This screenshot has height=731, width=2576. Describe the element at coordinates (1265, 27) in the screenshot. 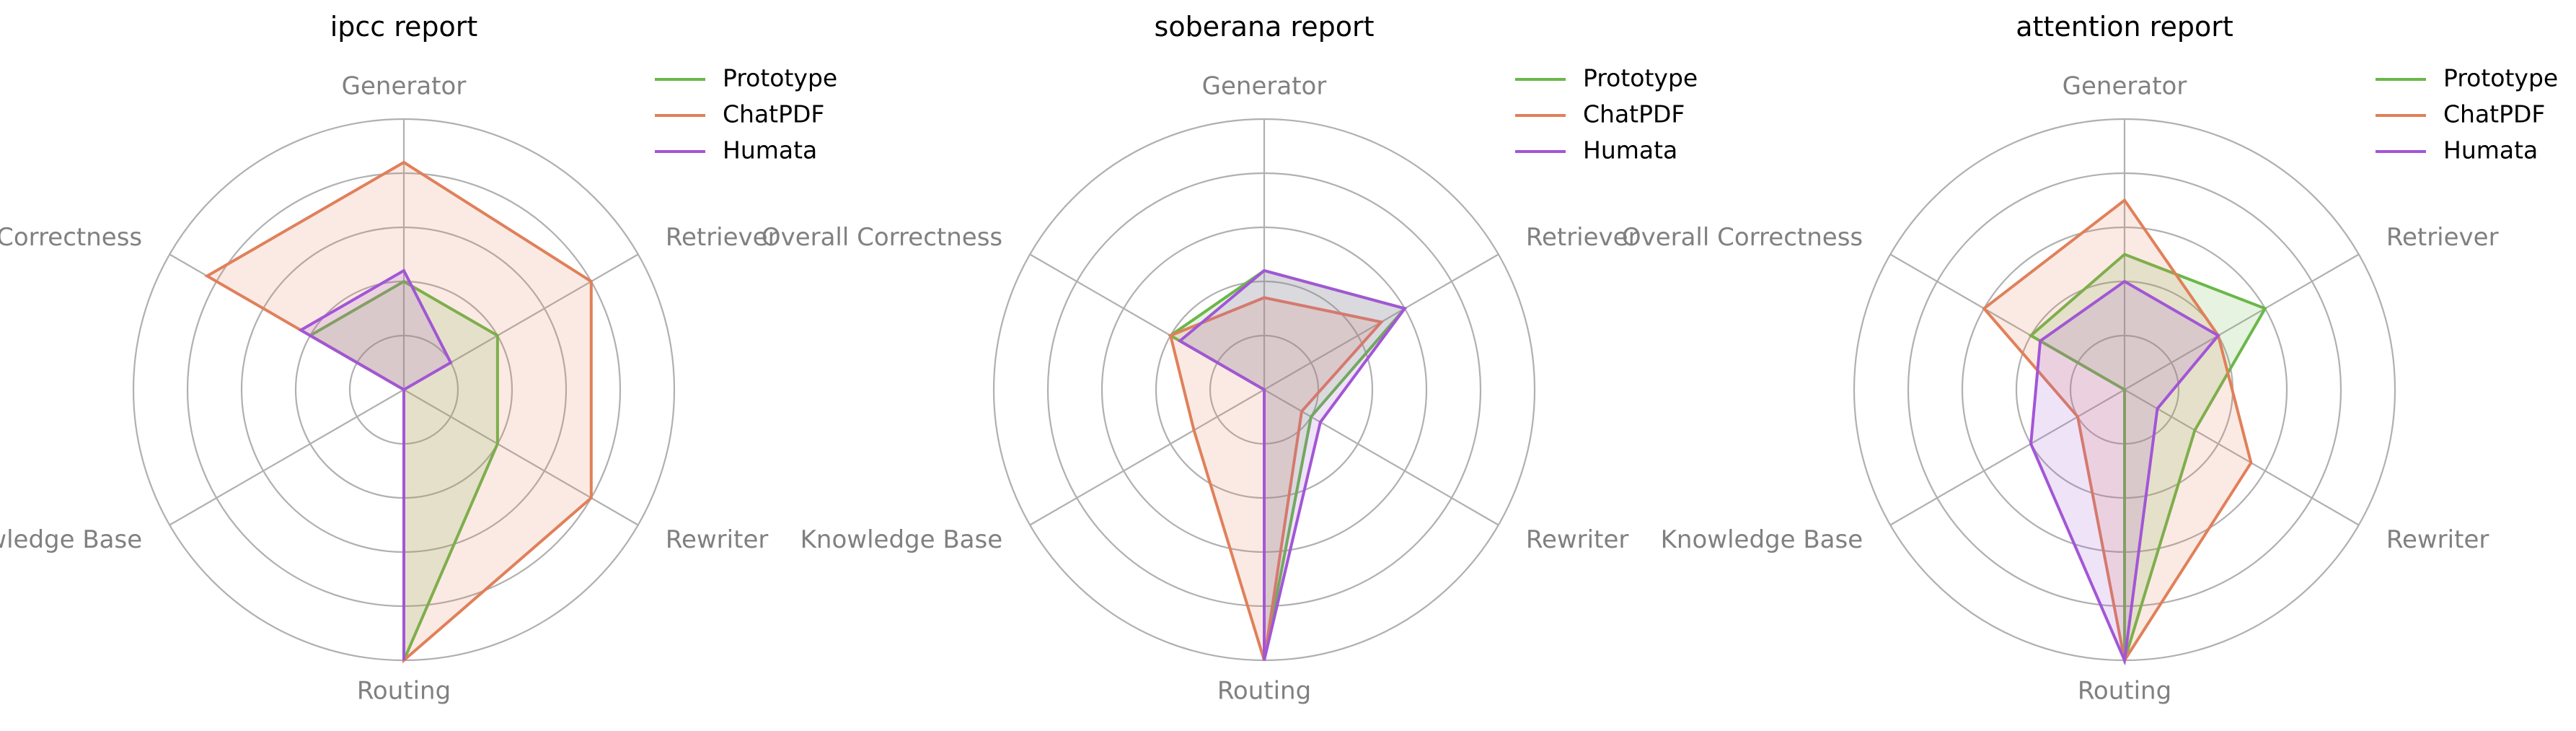

I see `panel-title: soberana report` at that location.